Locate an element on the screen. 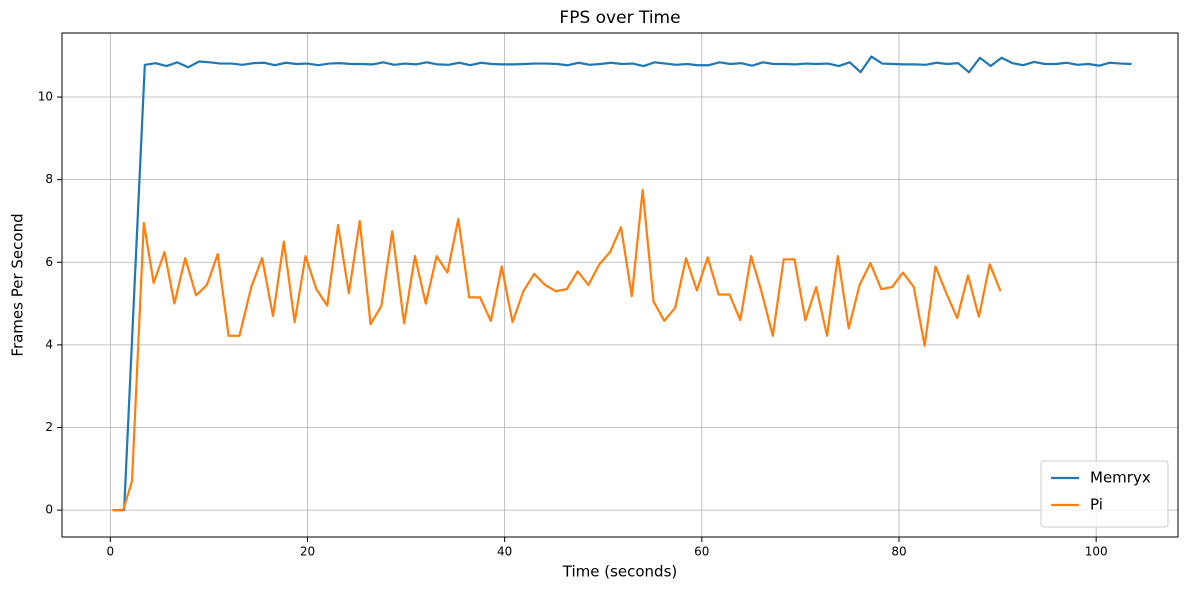 Image resolution: width=1189 pixels, height=594 pixels. y-axis-label: Frames Per Second is located at coordinates (18, 284).